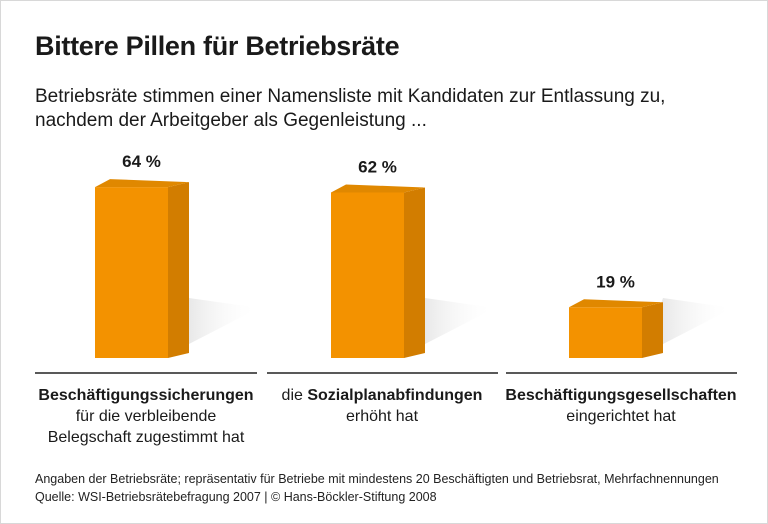 The height and width of the screenshot is (524, 768). What do you see at coordinates (382, 416) in the screenshot?
I see `category-2-line2: erhöht hat` at bounding box center [382, 416].